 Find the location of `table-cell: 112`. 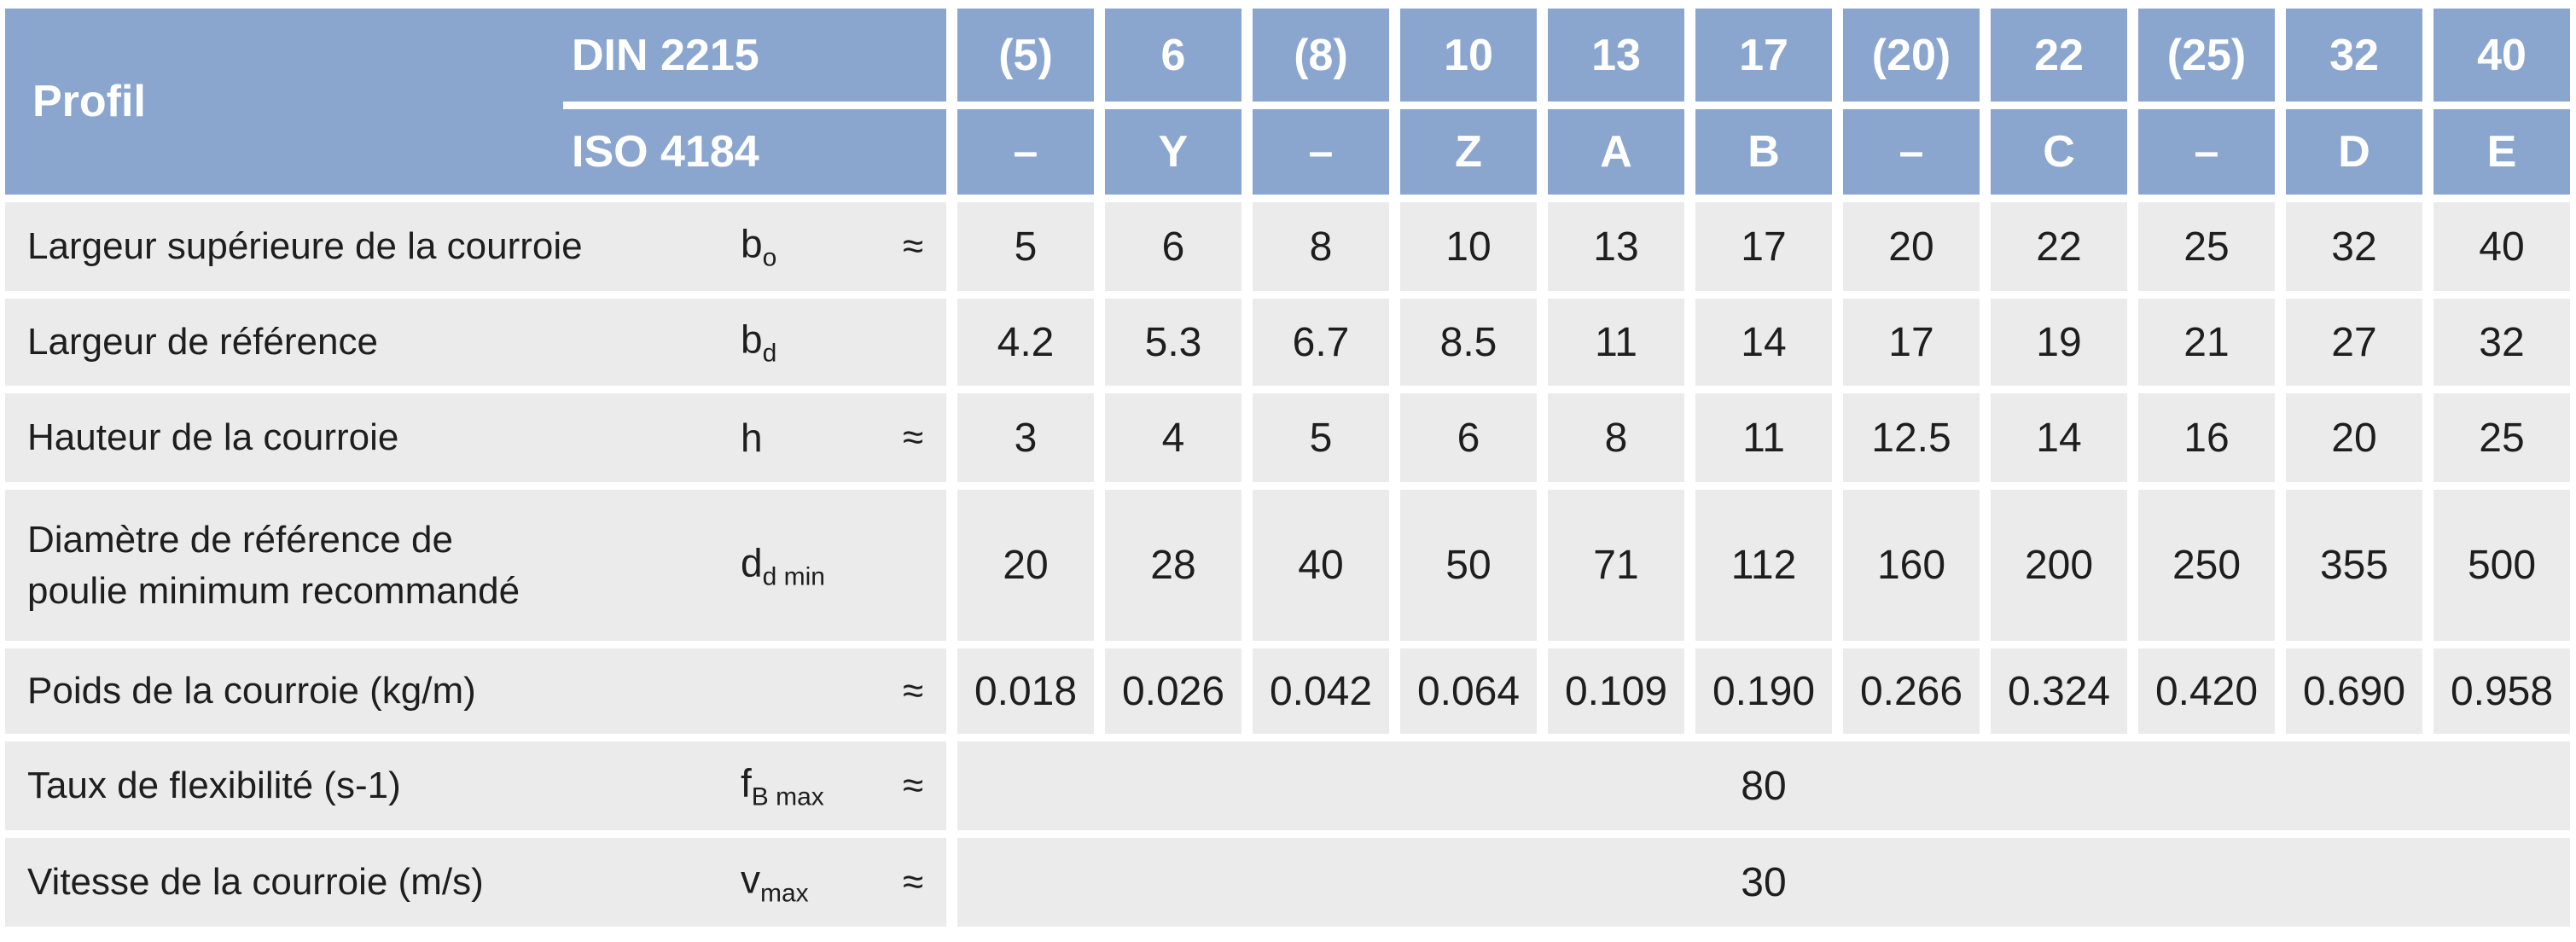

table-cell: 112 is located at coordinates (1763, 565).